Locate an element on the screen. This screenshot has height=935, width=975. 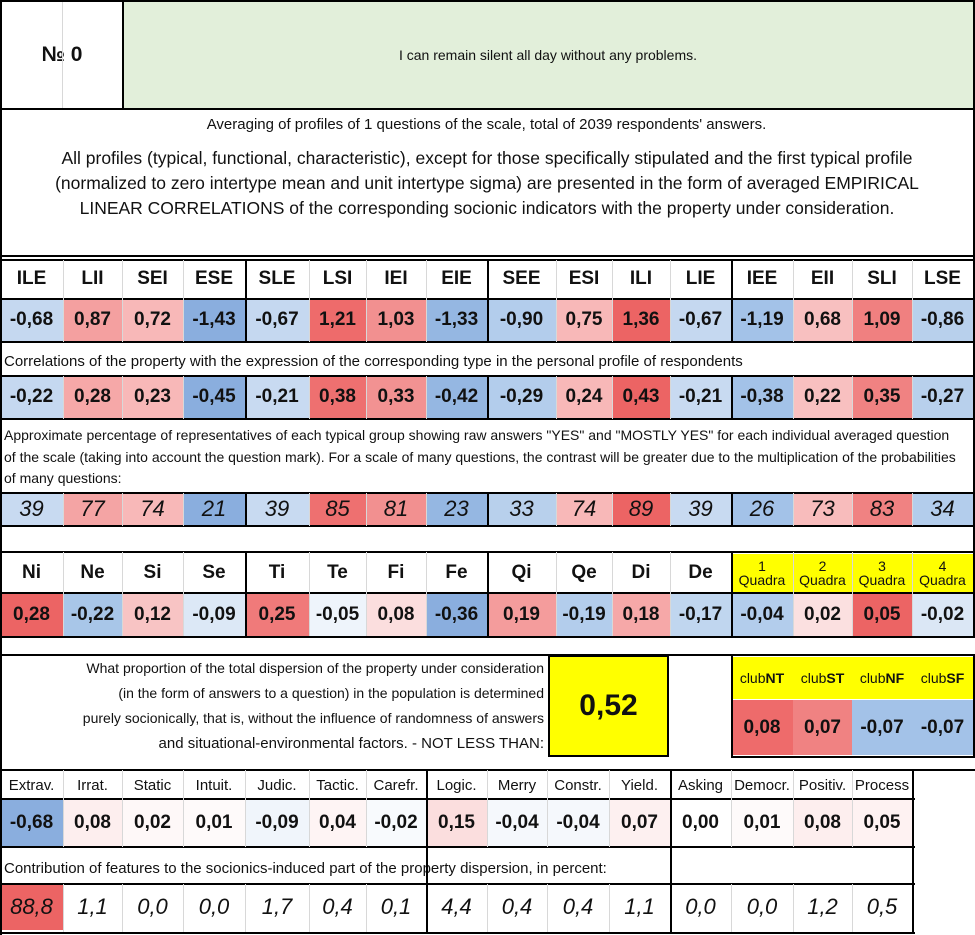
quadra-header-3: 4 Quadra is located at coordinates (942, 573).